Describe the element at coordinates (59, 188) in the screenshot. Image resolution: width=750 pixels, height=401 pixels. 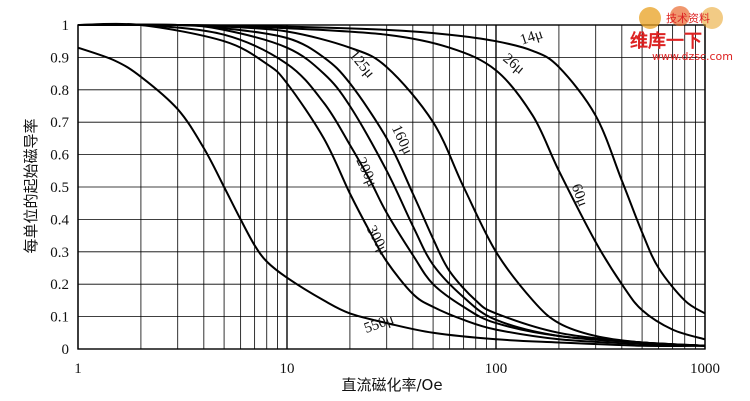
I see `y-tick-label: 0.5` at that location.